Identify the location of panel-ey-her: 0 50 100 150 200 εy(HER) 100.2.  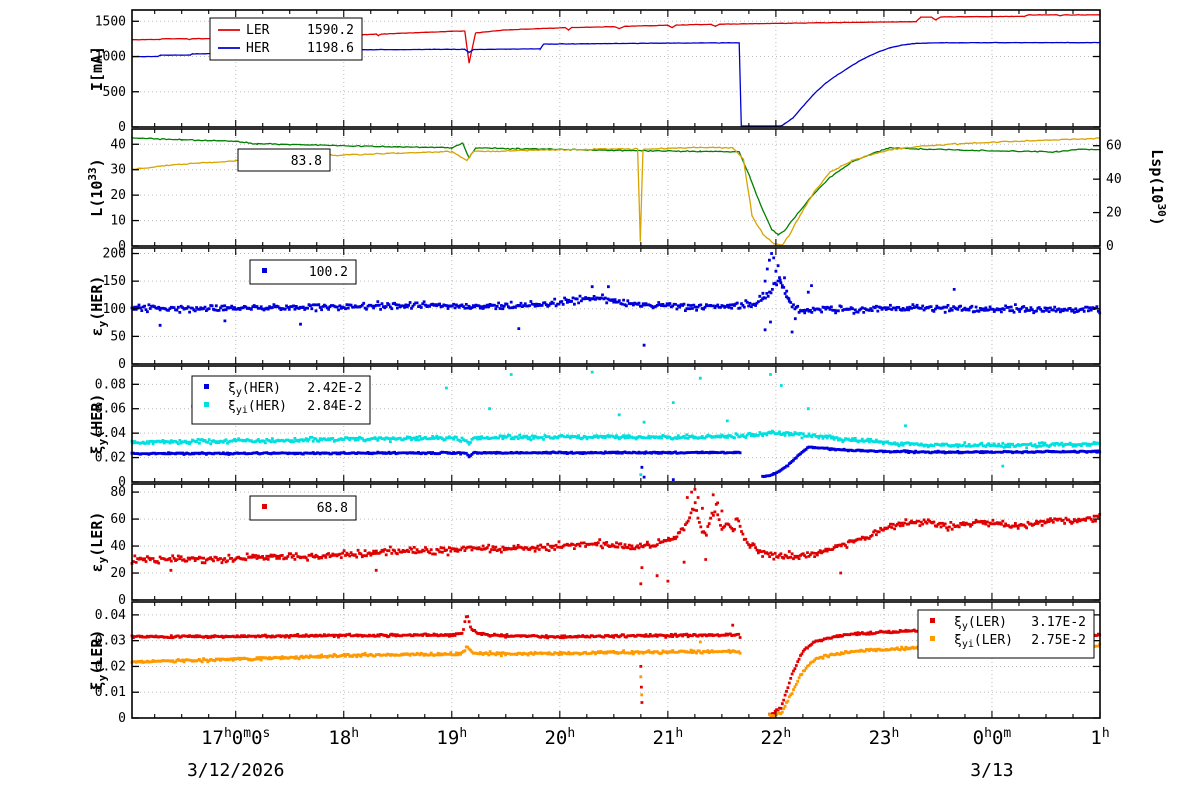
(595, 309).